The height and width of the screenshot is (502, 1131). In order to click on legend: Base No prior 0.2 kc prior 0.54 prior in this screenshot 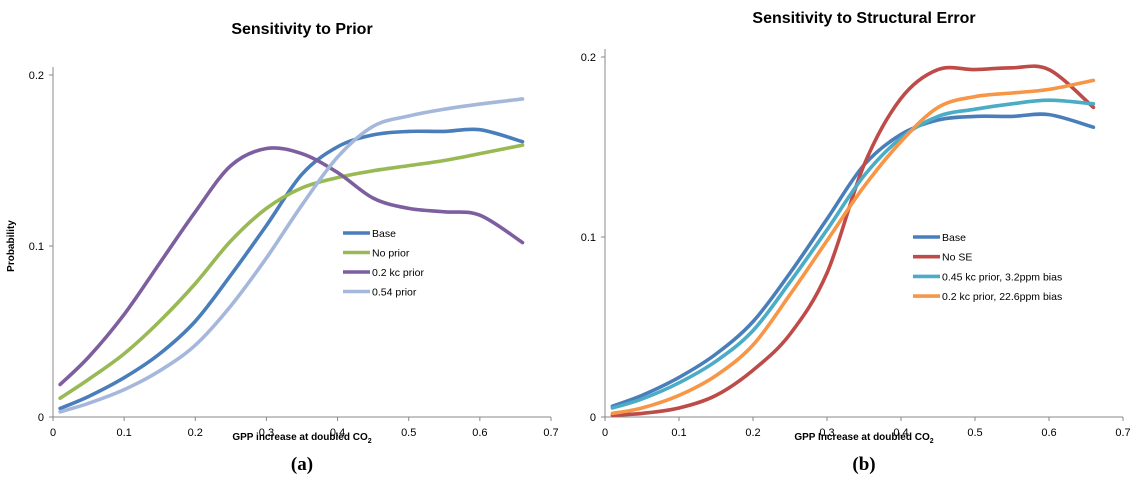, I will do `click(383, 263)`.